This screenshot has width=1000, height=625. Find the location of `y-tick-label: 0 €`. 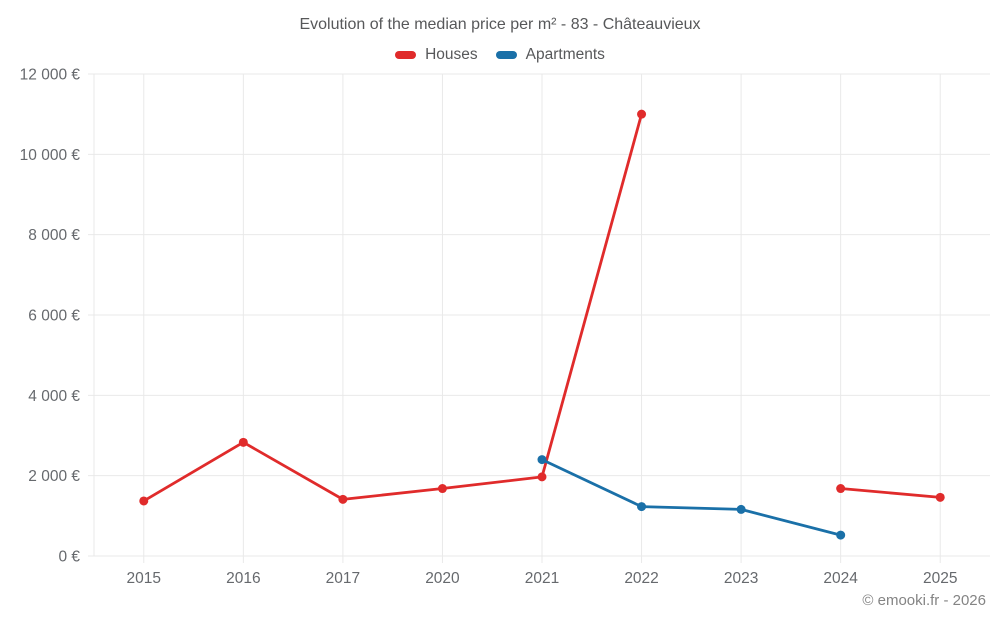

y-tick-label: 0 € is located at coordinates (69, 557).